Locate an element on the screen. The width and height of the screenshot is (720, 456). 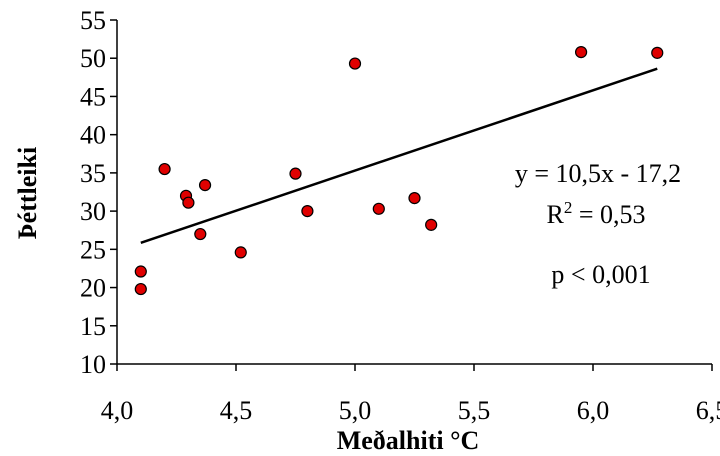
x-tick-label: 5,0 is located at coordinates (355, 410).